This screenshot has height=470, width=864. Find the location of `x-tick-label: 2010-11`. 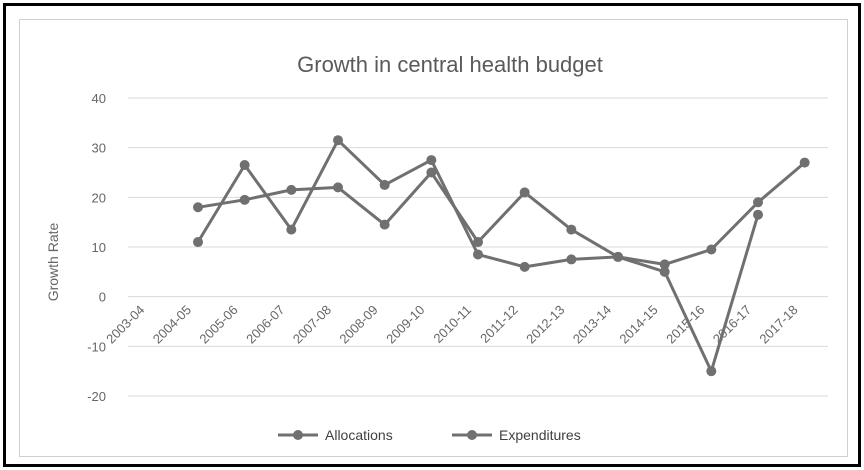

x-tick-label: 2010-11 is located at coordinates (452, 324).